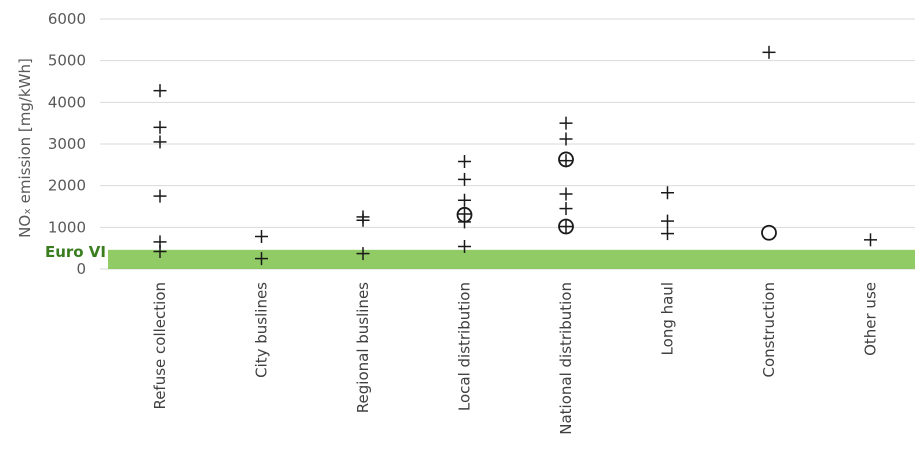 The height and width of the screenshot is (471, 915). What do you see at coordinates (81, 269) in the screenshot?
I see `y-tick-label: 0` at bounding box center [81, 269].